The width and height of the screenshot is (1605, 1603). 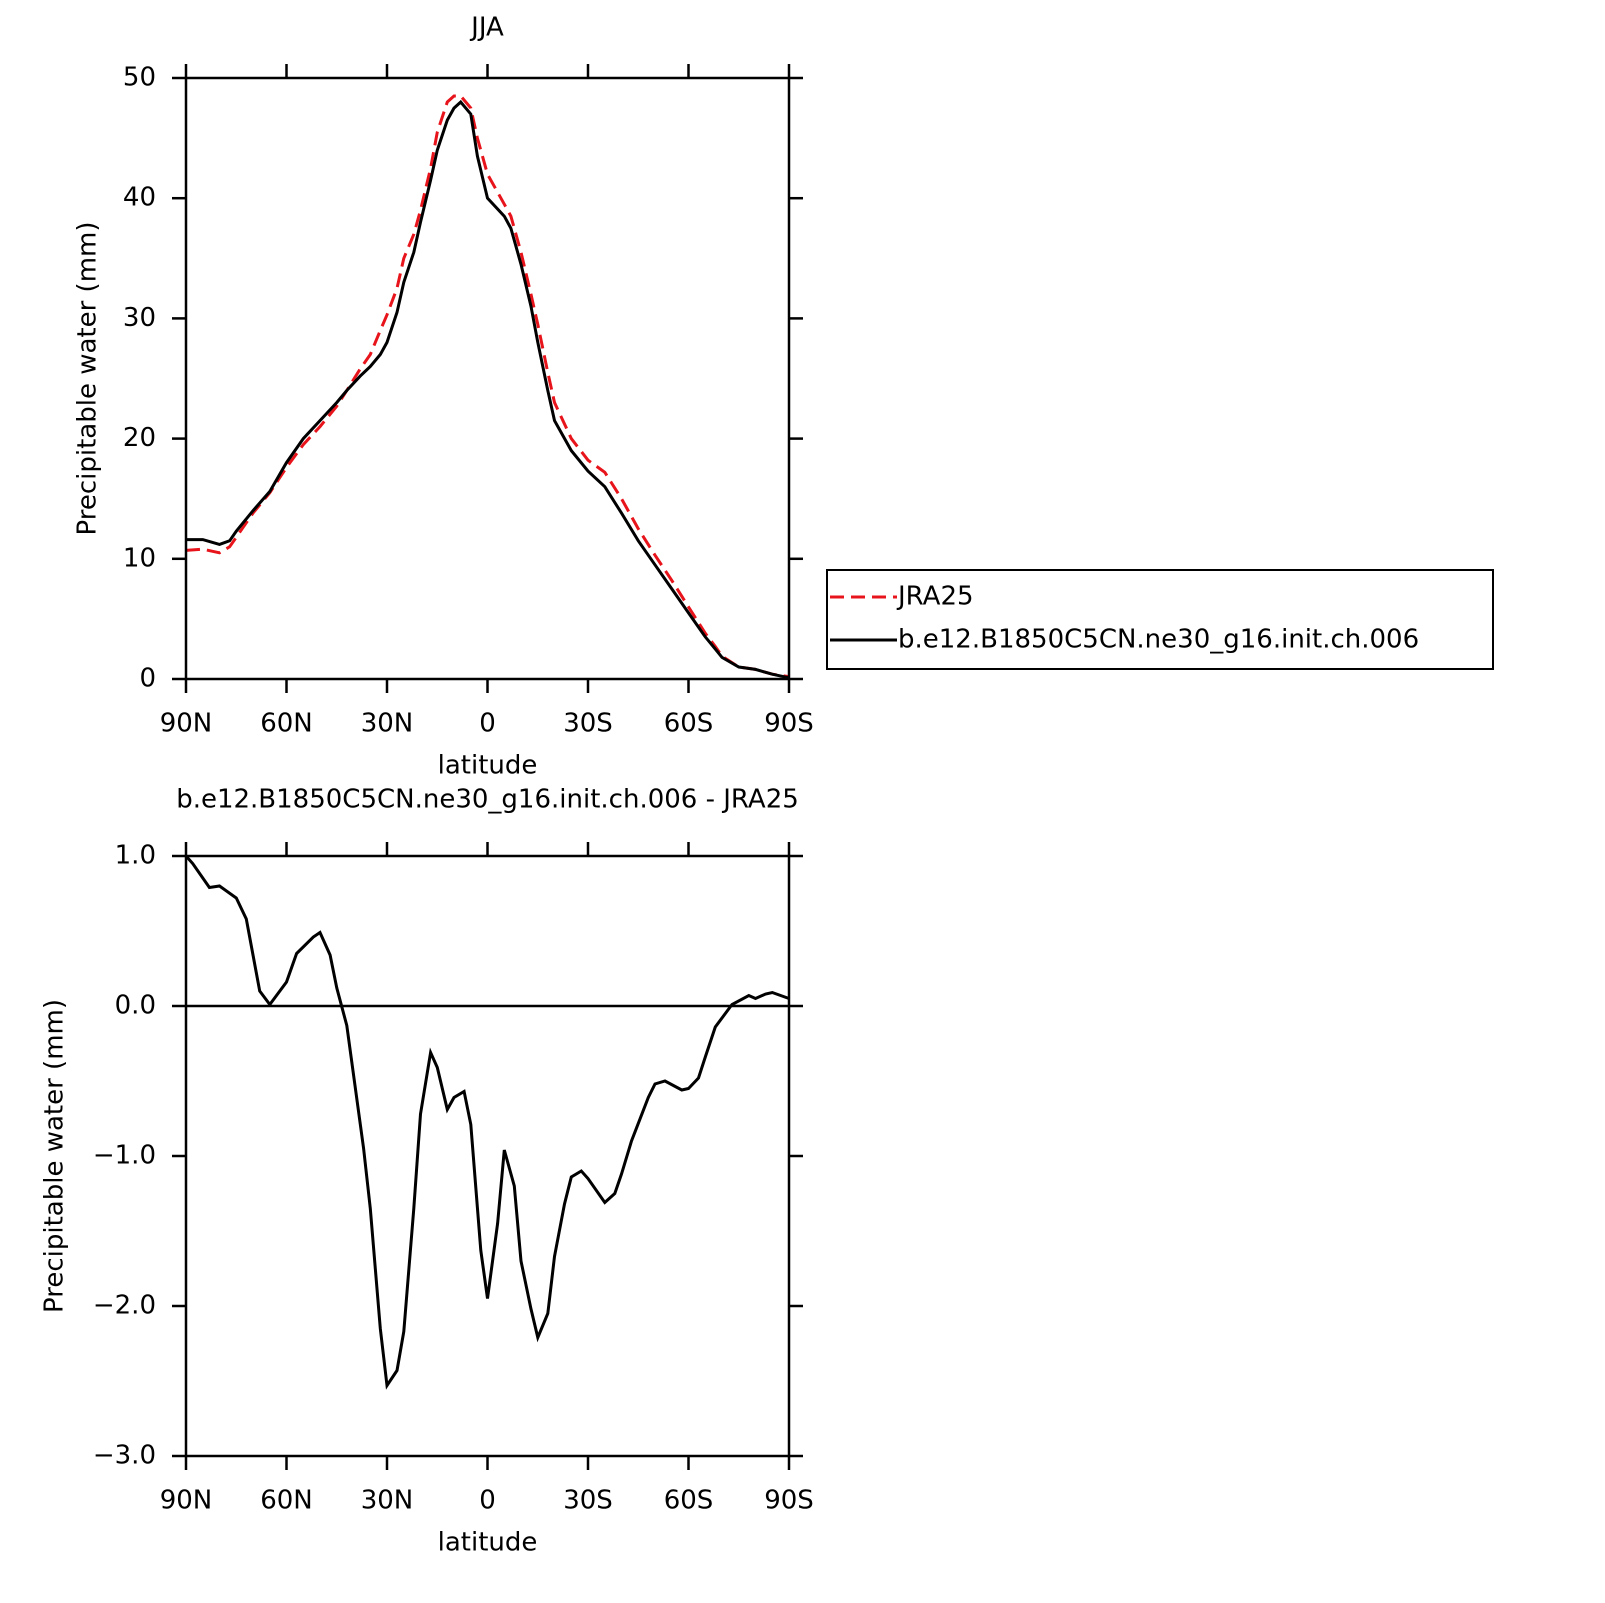 I want to click on y-tick-label: 30, so click(x=139, y=318).